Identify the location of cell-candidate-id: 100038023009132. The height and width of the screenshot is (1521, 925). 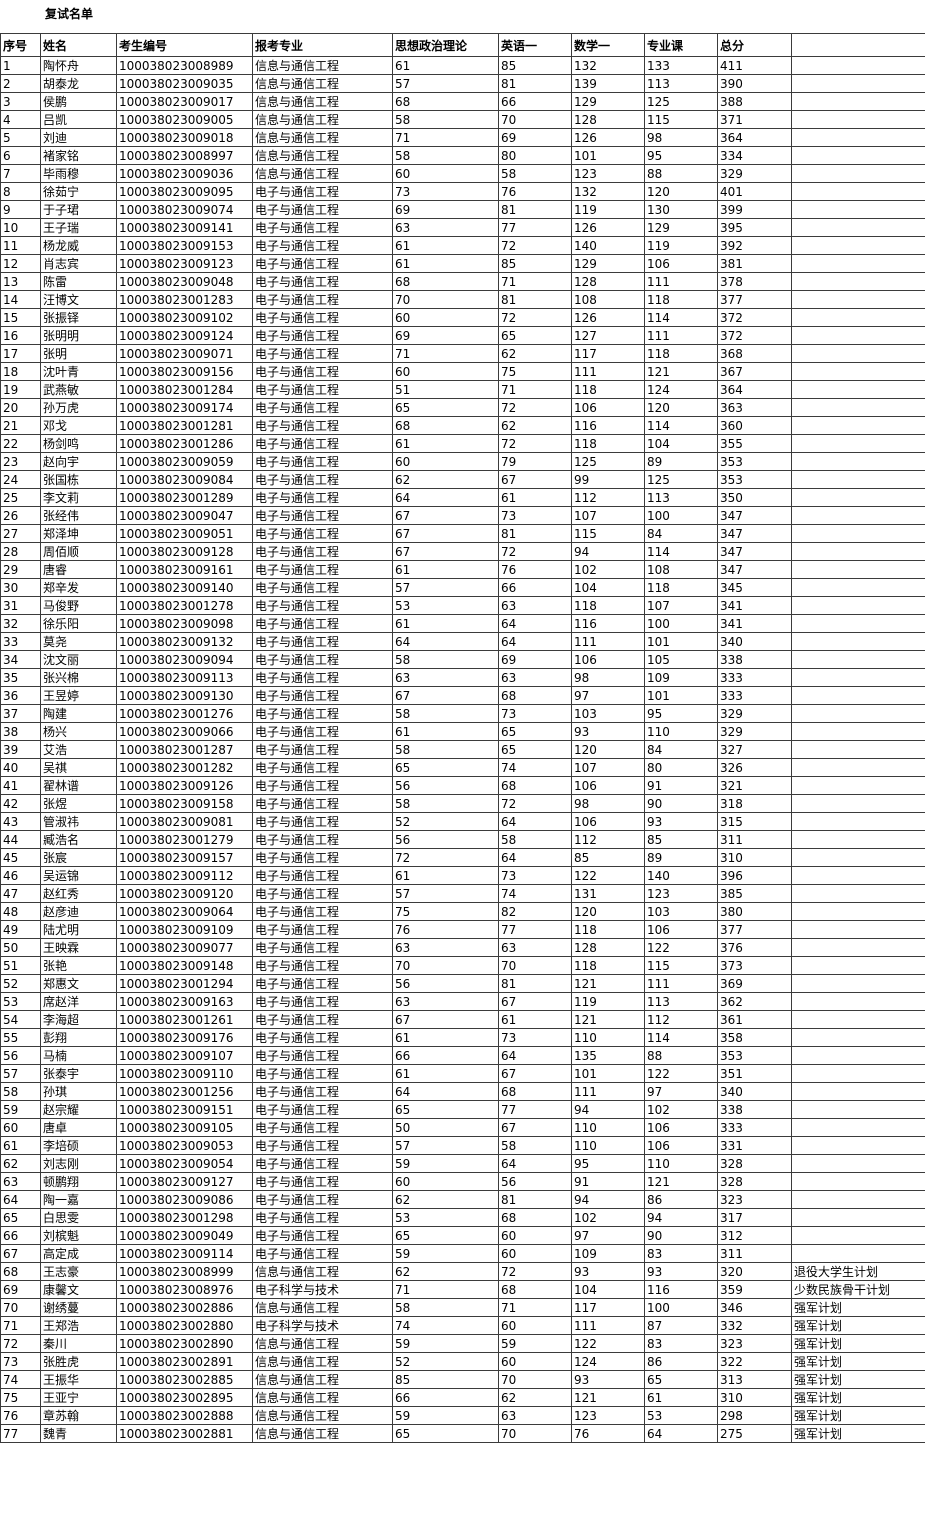
(184, 641).